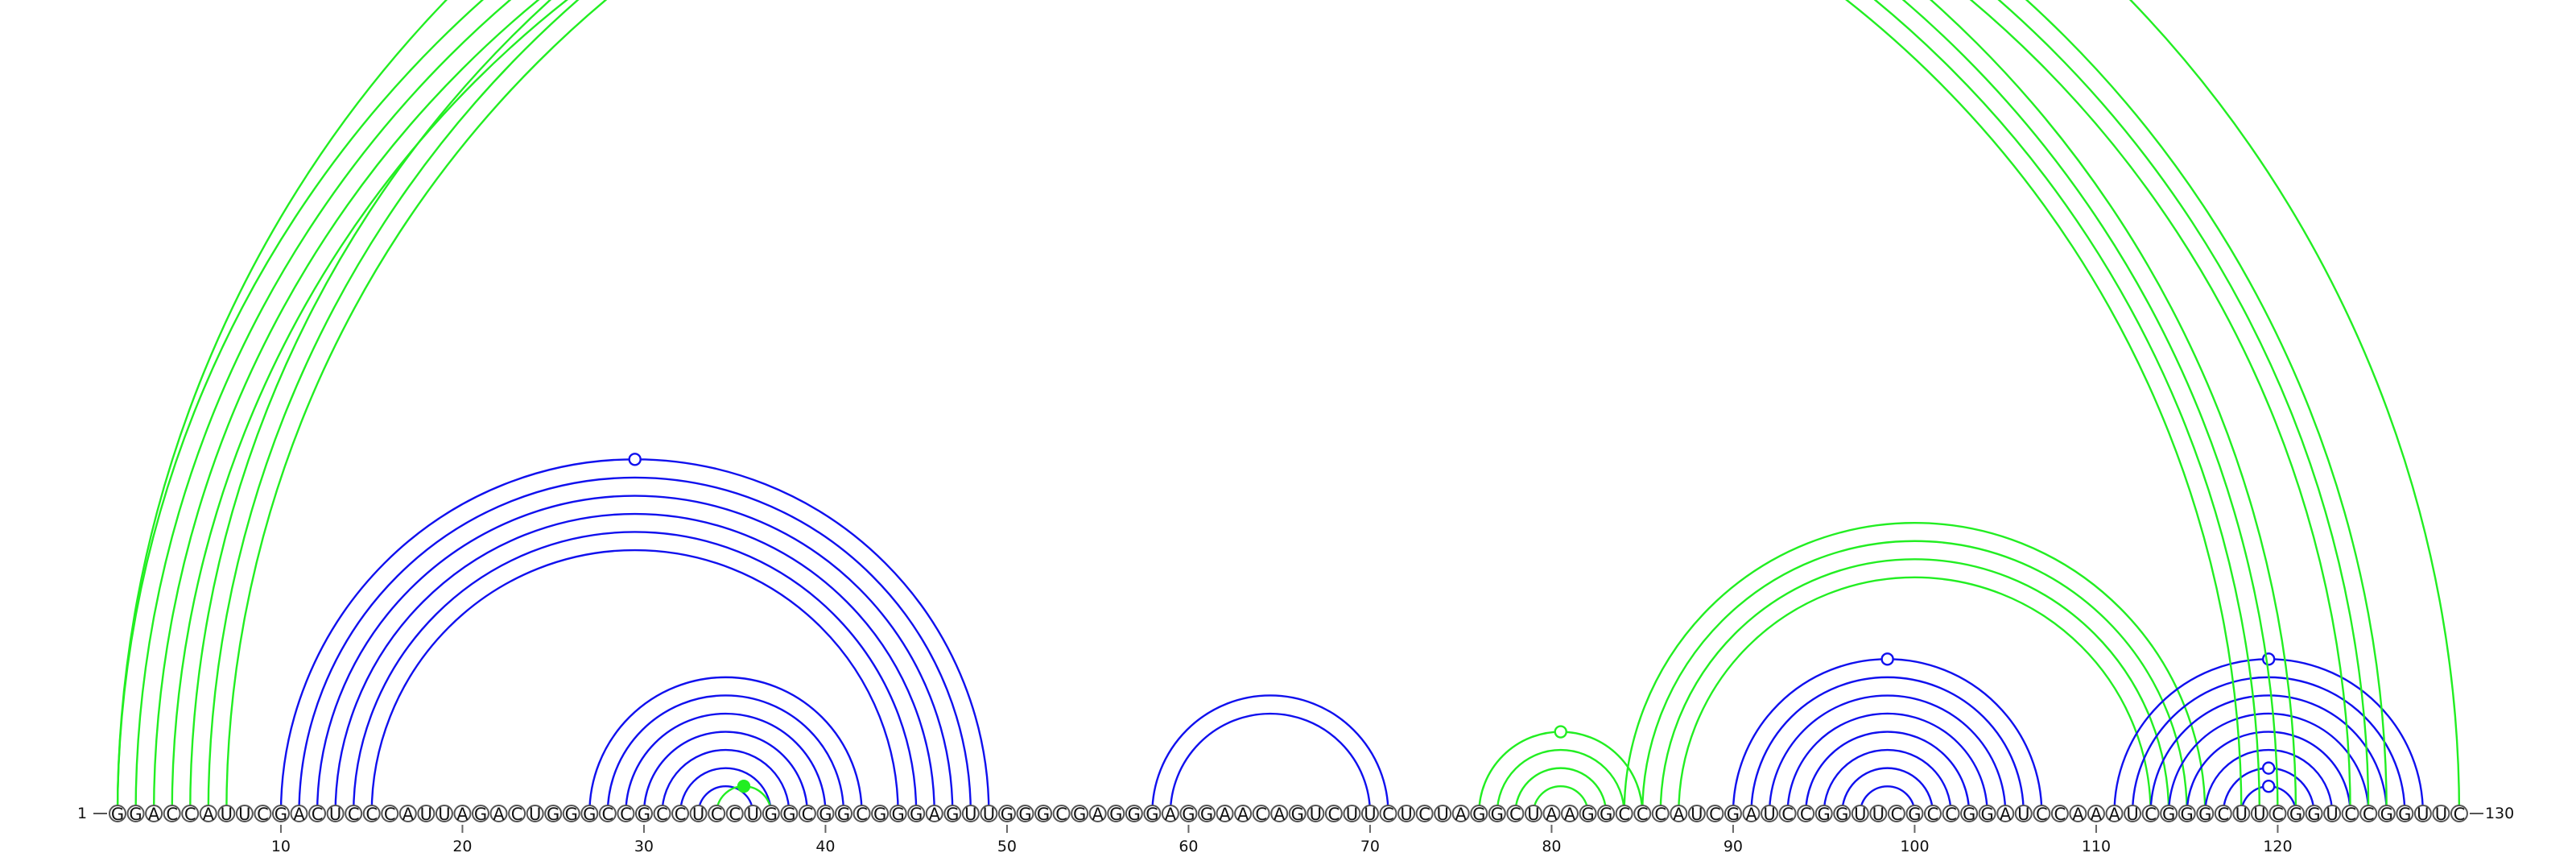  I want to click on tick-label-20: 20, so click(462, 846).